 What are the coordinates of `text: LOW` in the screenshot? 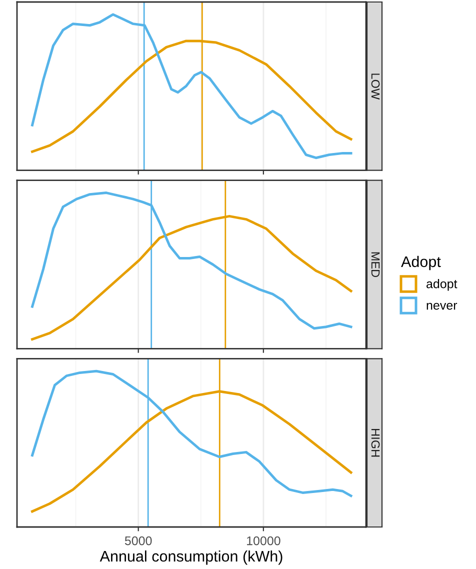 It's located at (375, 87).